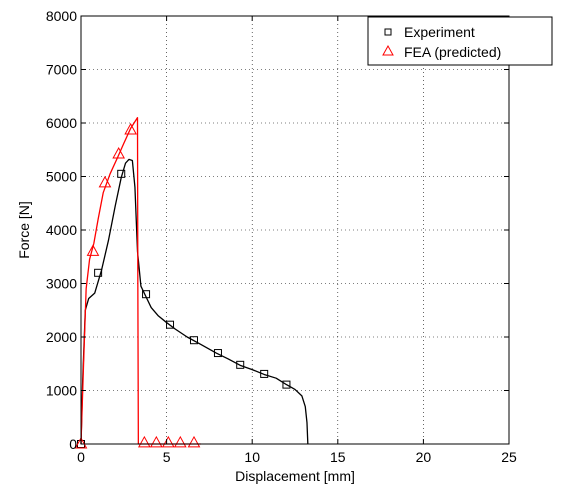 The height and width of the screenshot is (489, 571). Describe the element at coordinates (338, 457) in the screenshot. I see `x-tick-label: 15` at that location.